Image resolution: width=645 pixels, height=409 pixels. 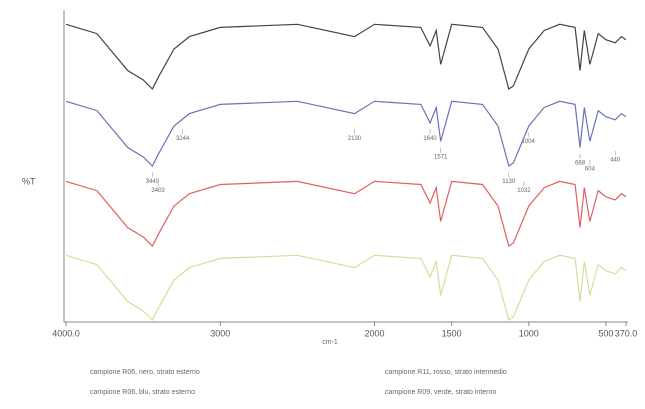 What do you see at coordinates (183, 139) in the screenshot?
I see `annotation: 3244` at bounding box center [183, 139].